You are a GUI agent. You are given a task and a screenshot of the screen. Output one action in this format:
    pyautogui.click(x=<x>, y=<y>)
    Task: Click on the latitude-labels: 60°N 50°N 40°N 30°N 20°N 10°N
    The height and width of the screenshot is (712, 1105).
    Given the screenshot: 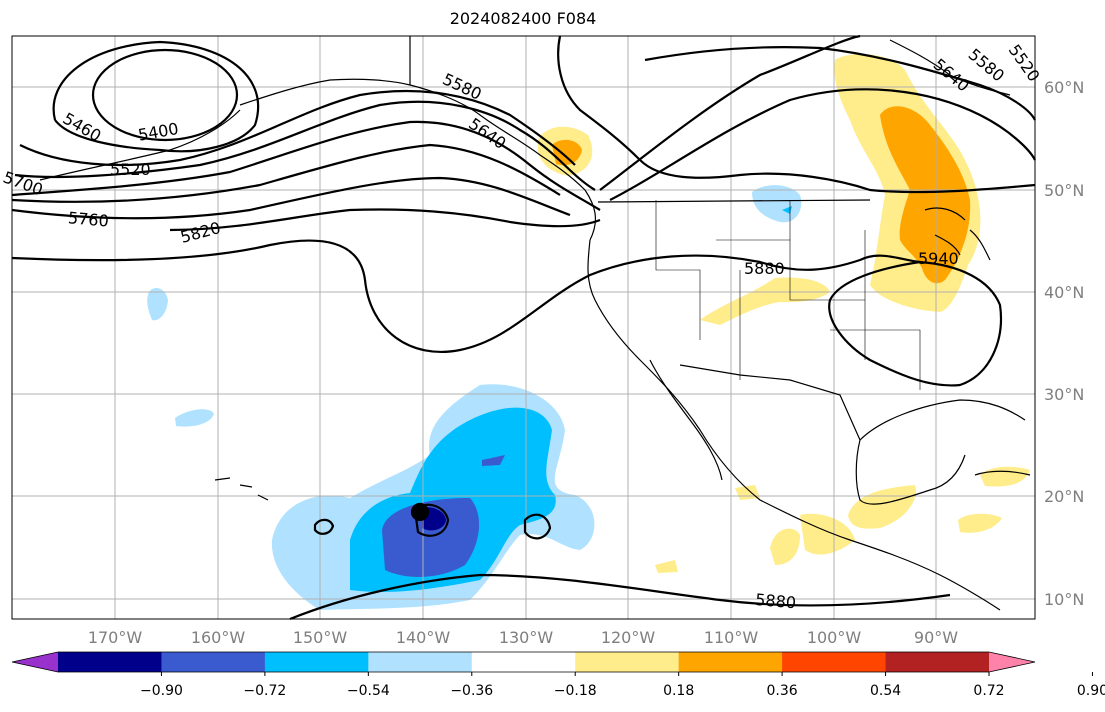 What is the action you would take?
    pyautogui.click(x=1064, y=343)
    